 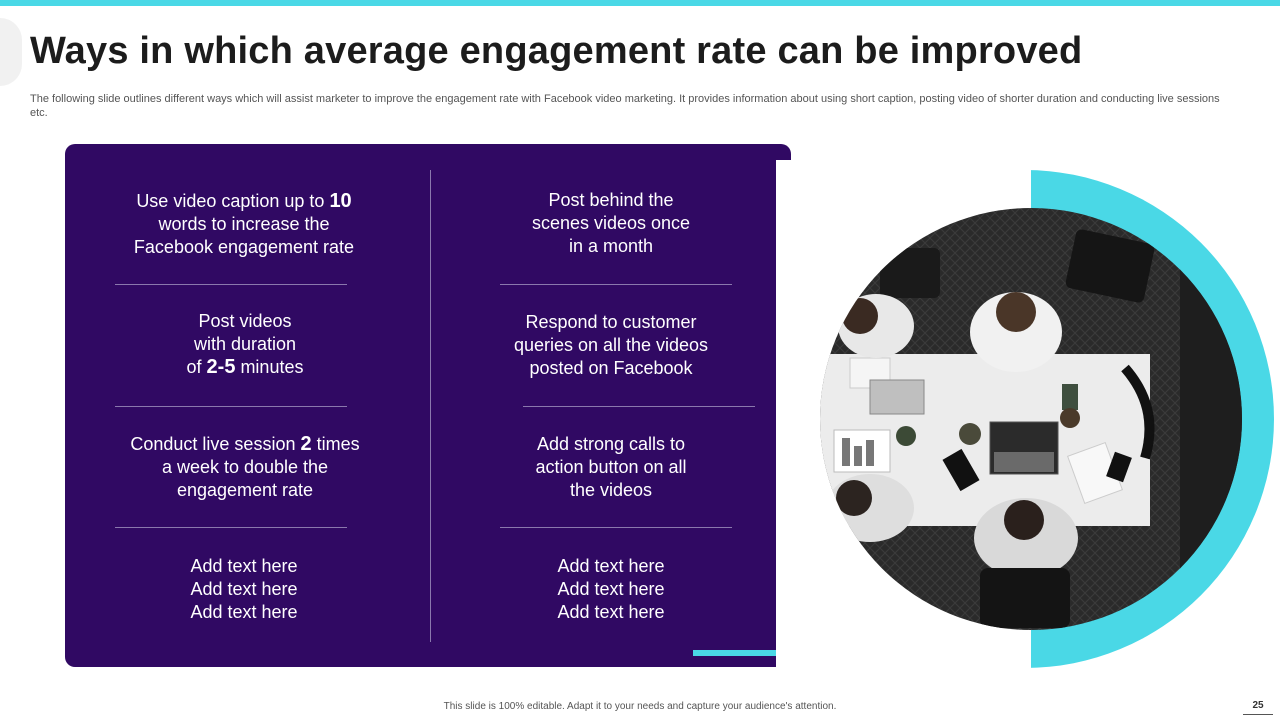 What do you see at coordinates (11, 52) in the screenshot?
I see `corner-decoration` at bounding box center [11, 52].